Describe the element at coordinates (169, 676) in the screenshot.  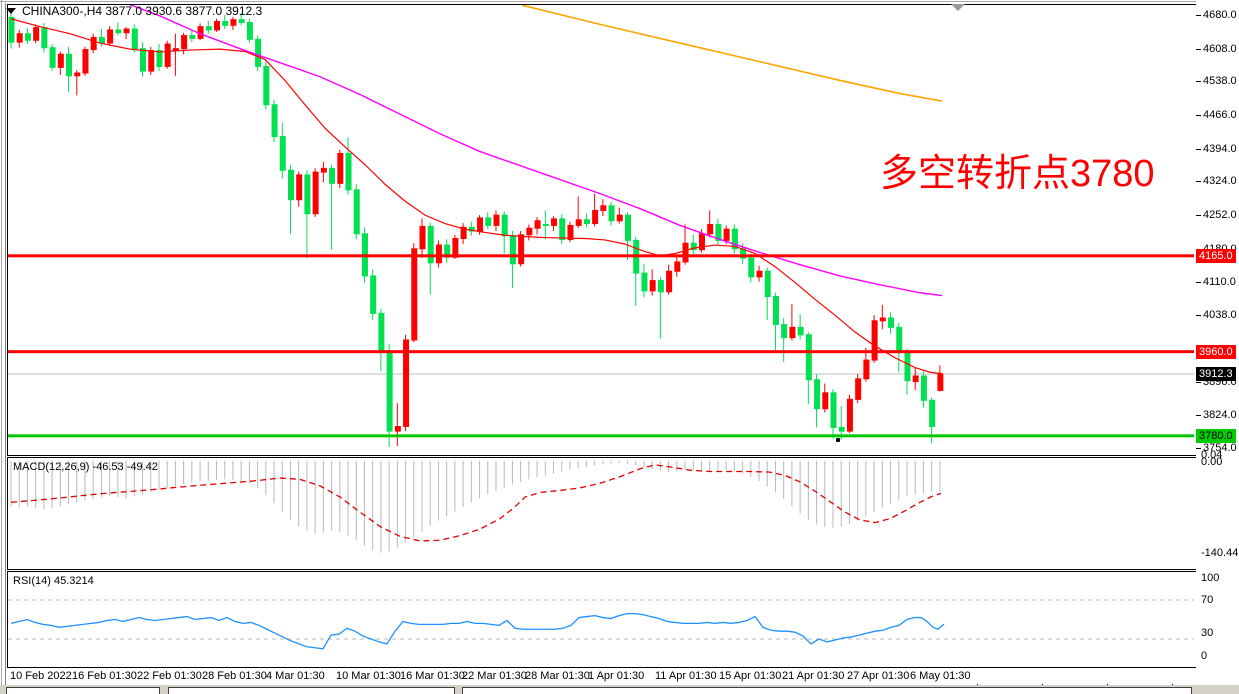
I see `time-tick-label: 22 Feb 01:30` at that location.